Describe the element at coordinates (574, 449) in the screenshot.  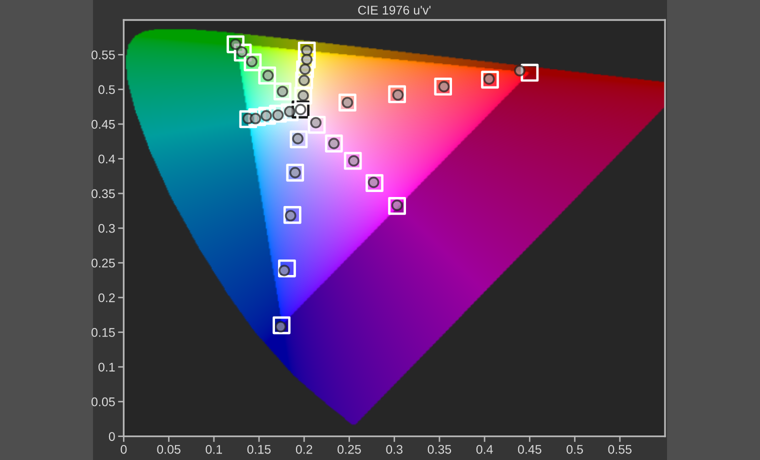
I see `x-tick-label: 0.5` at that location.